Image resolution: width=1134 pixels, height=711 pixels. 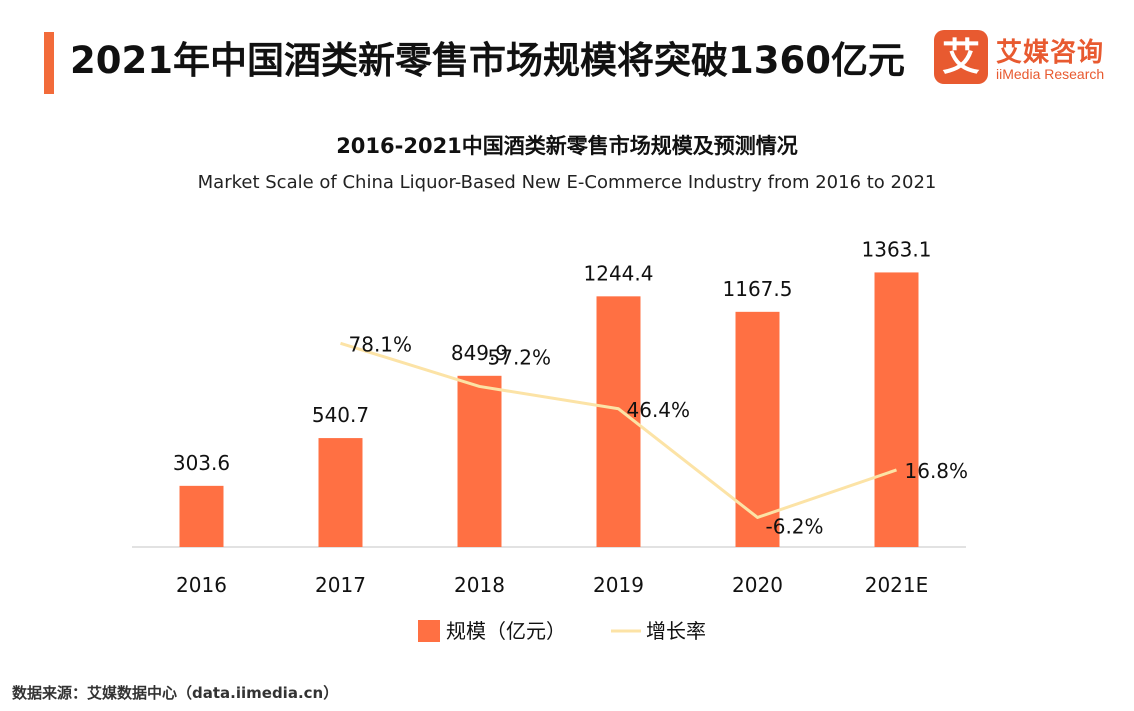 I want to click on bar-2018, so click(x=479, y=461).